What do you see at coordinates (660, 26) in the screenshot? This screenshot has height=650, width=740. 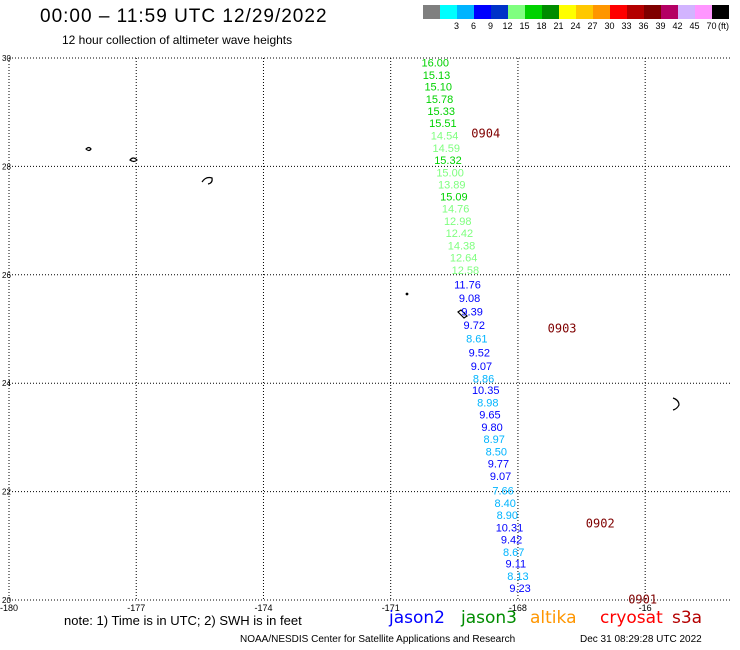 I see `colorbar-label: 39` at bounding box center [660, 26].